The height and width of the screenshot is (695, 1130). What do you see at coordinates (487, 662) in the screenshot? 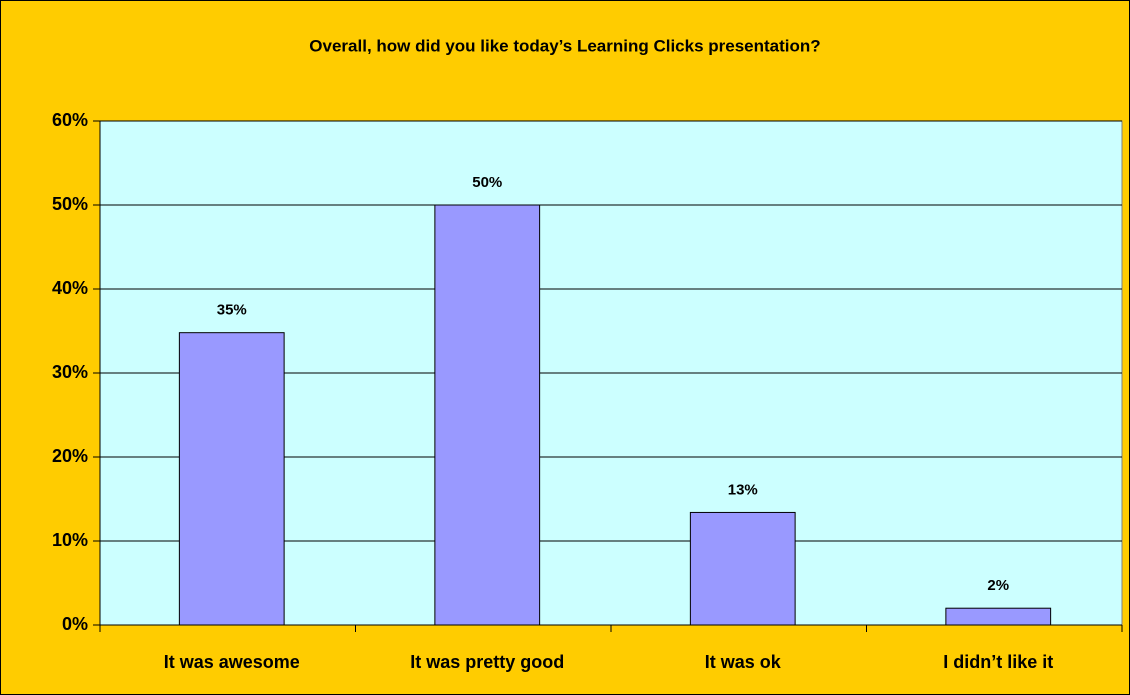
I see `x-tick-label: It was pretty good` at bounding box center [487, 662].